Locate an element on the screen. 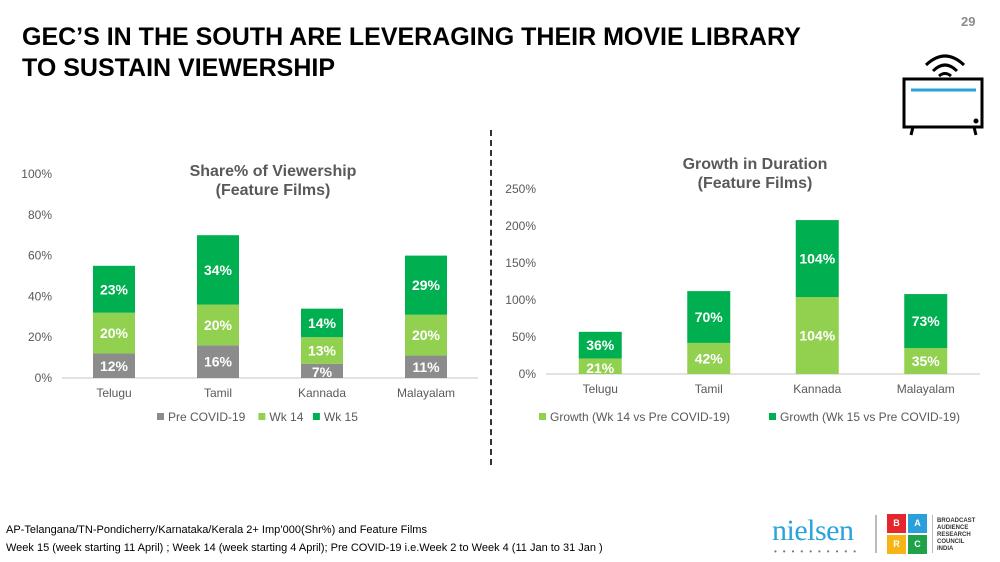 Image resolution: width=1000 pixels, height=562 pixels. nielsen-logo: nielsen is located at coordinates (813, 530).